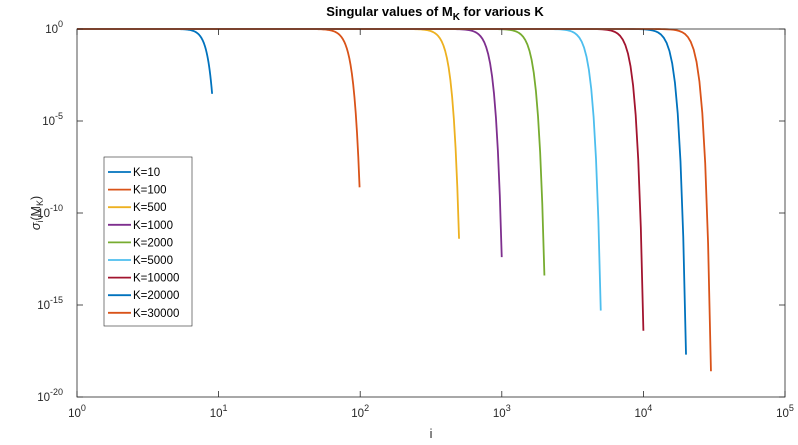  What do you see at coordinates (502, 11) in the screenshot?
I see `chart-title-tail: for various K` at bounding box center [502, 11].